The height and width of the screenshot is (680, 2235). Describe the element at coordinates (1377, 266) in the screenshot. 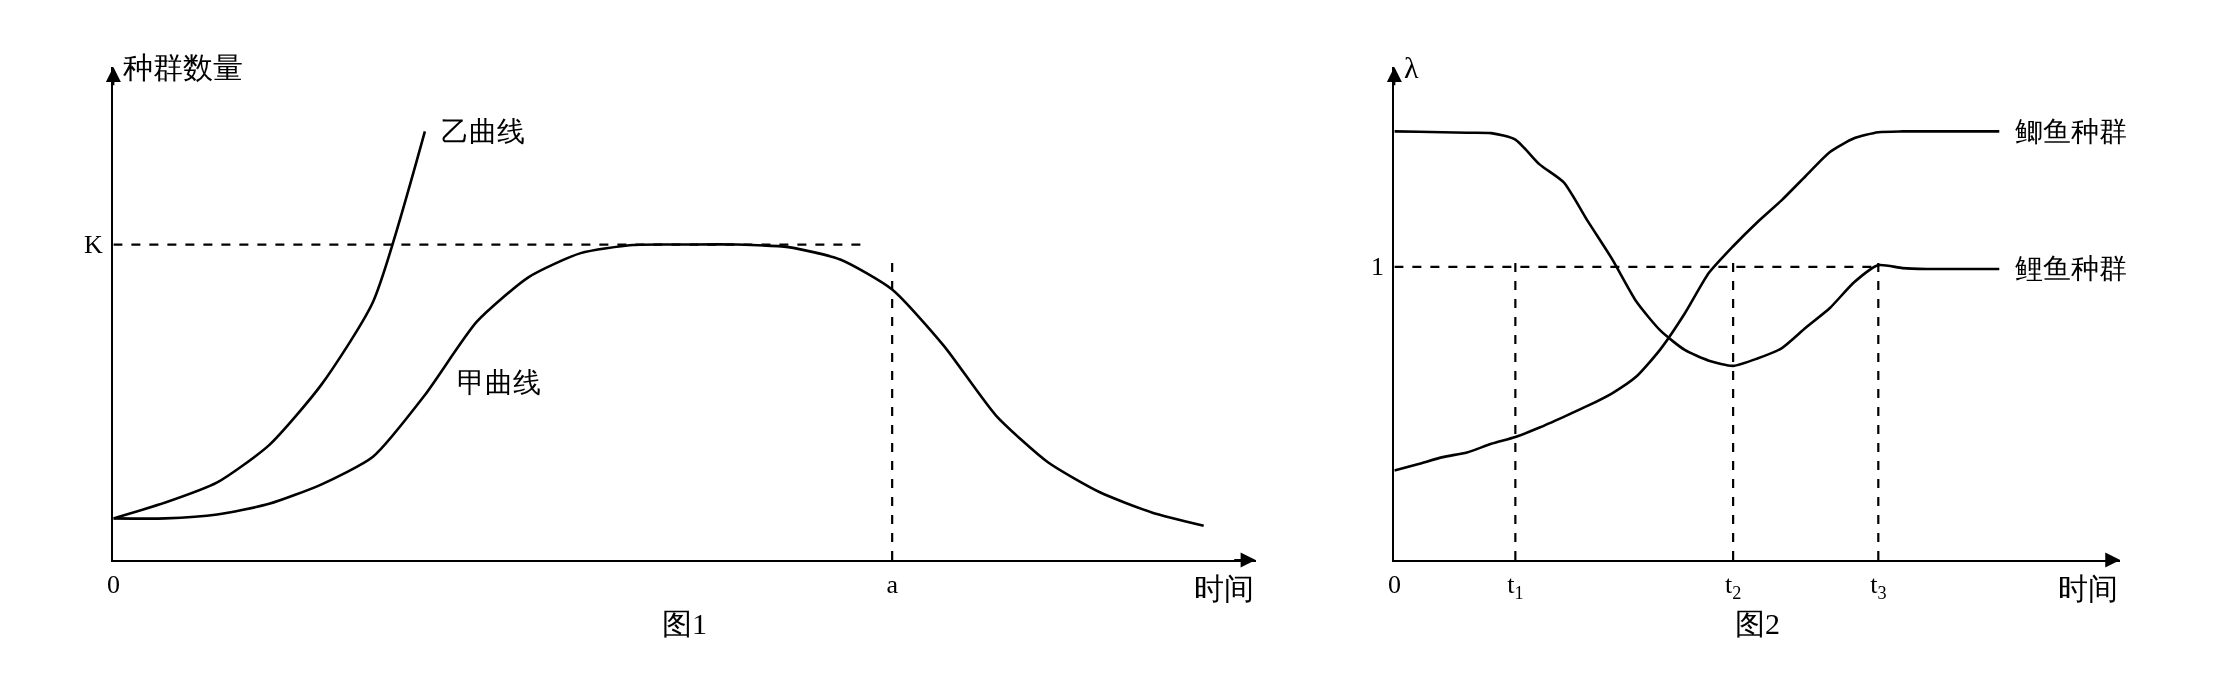

I see `ref-line-label: 1` at that location.